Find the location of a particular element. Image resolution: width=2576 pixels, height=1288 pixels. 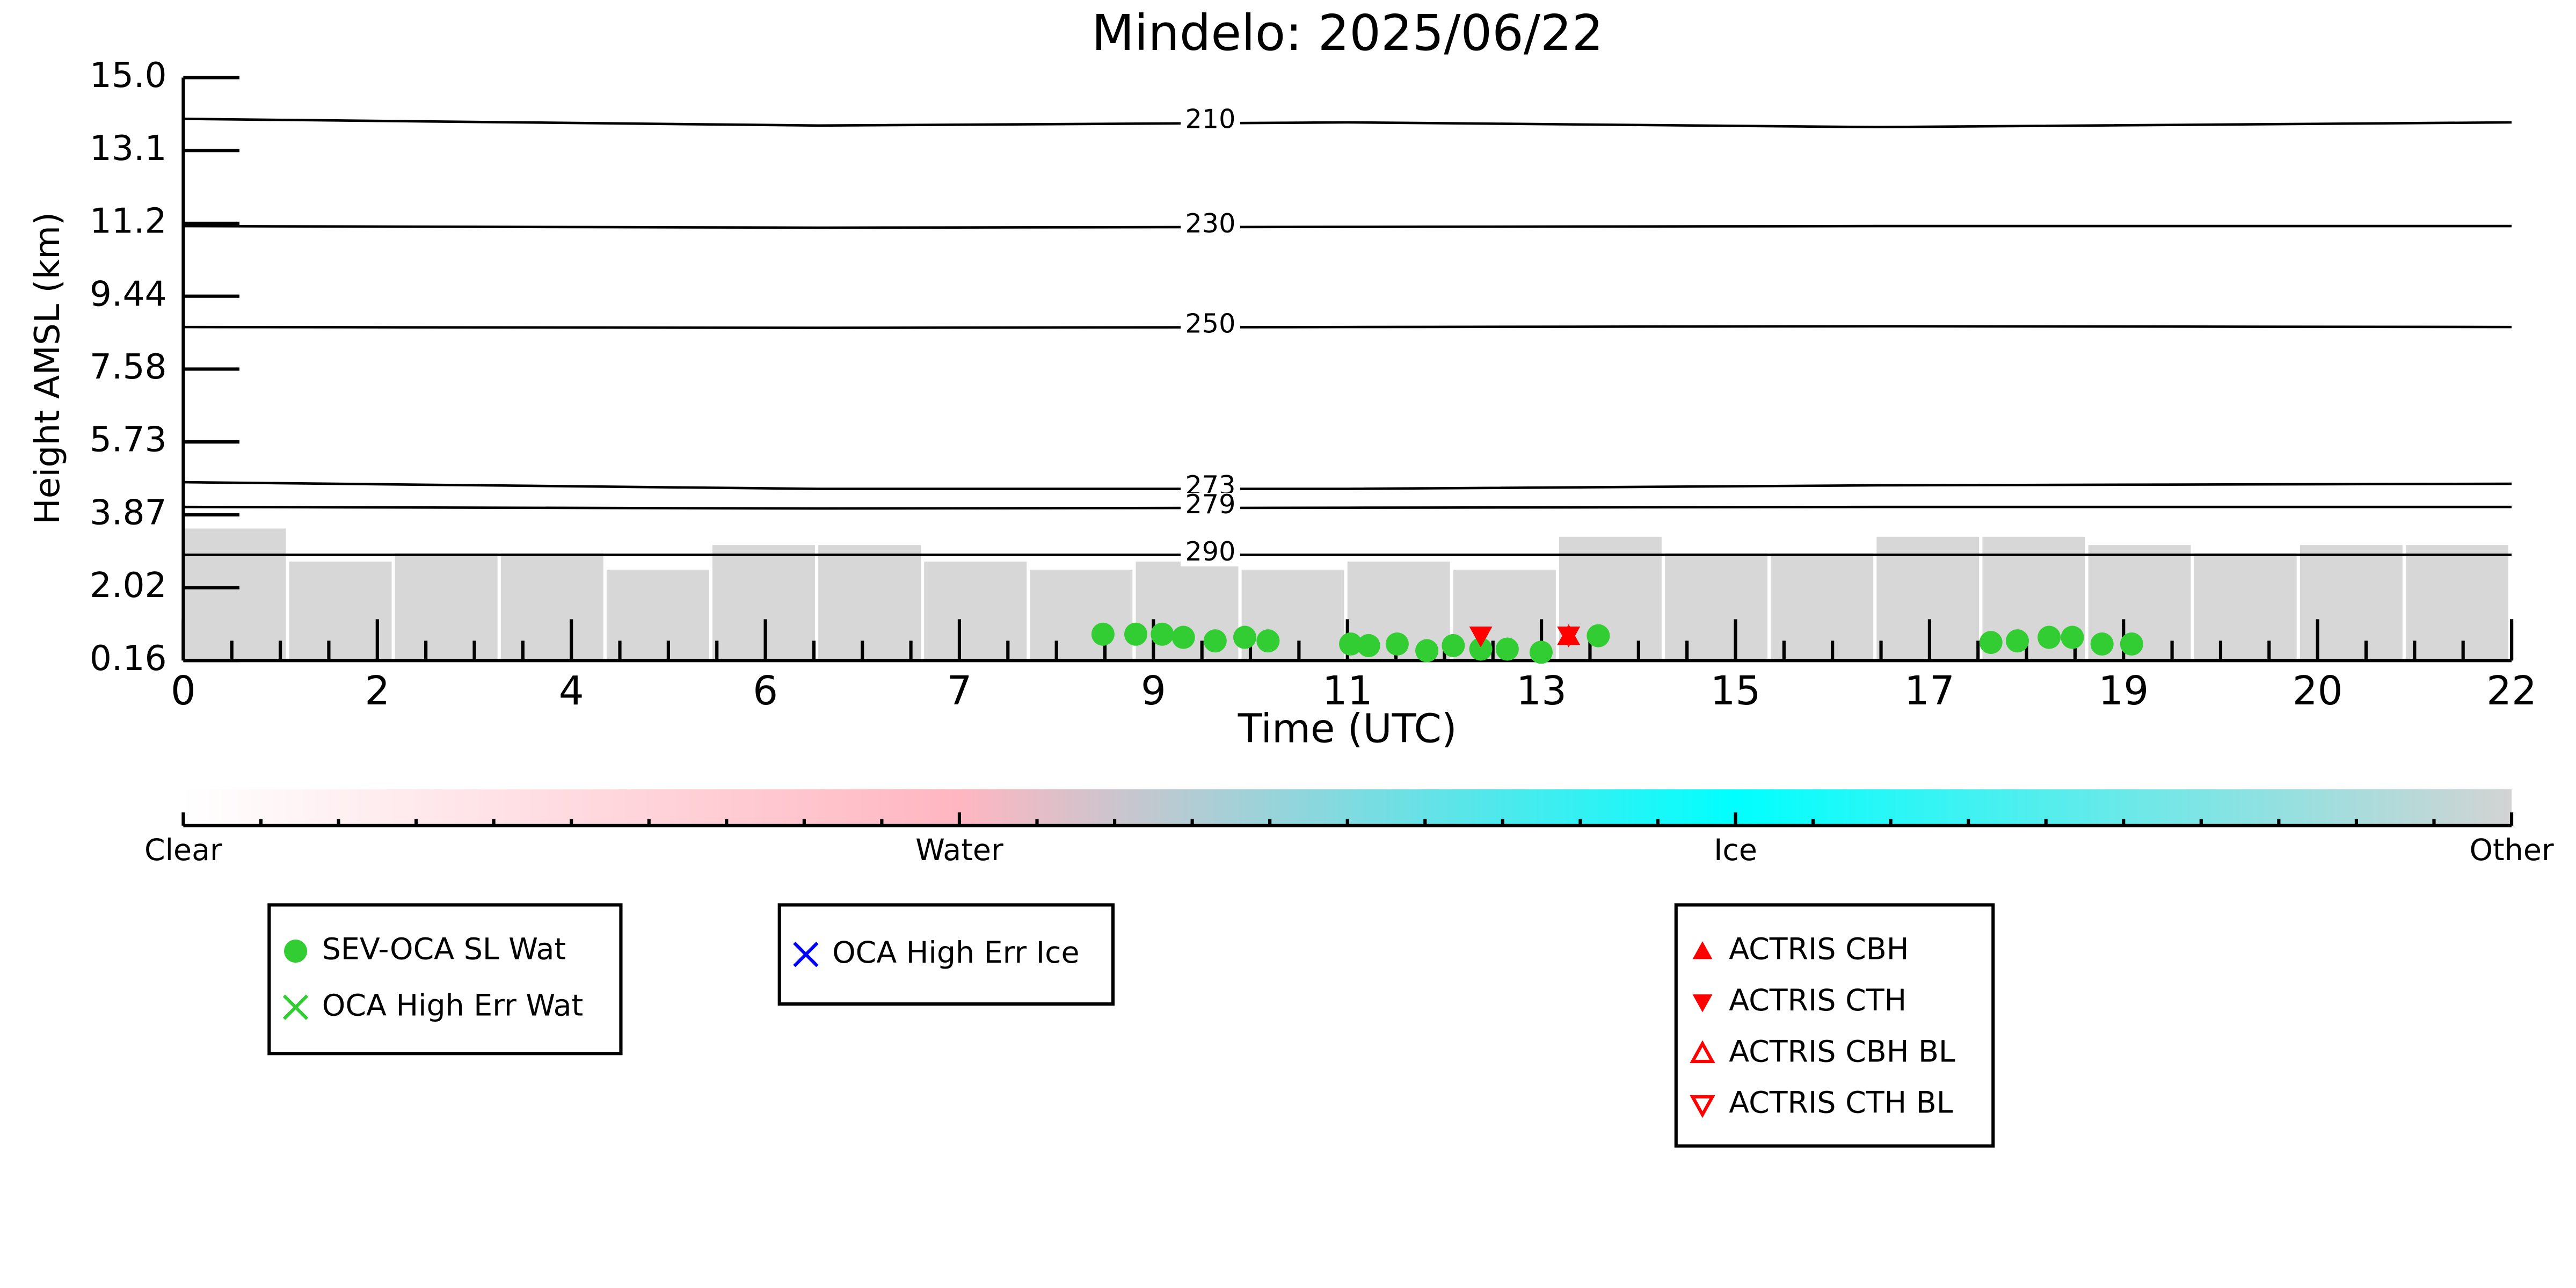

x-tick-label: 4 is located at coordinates (571, 691).